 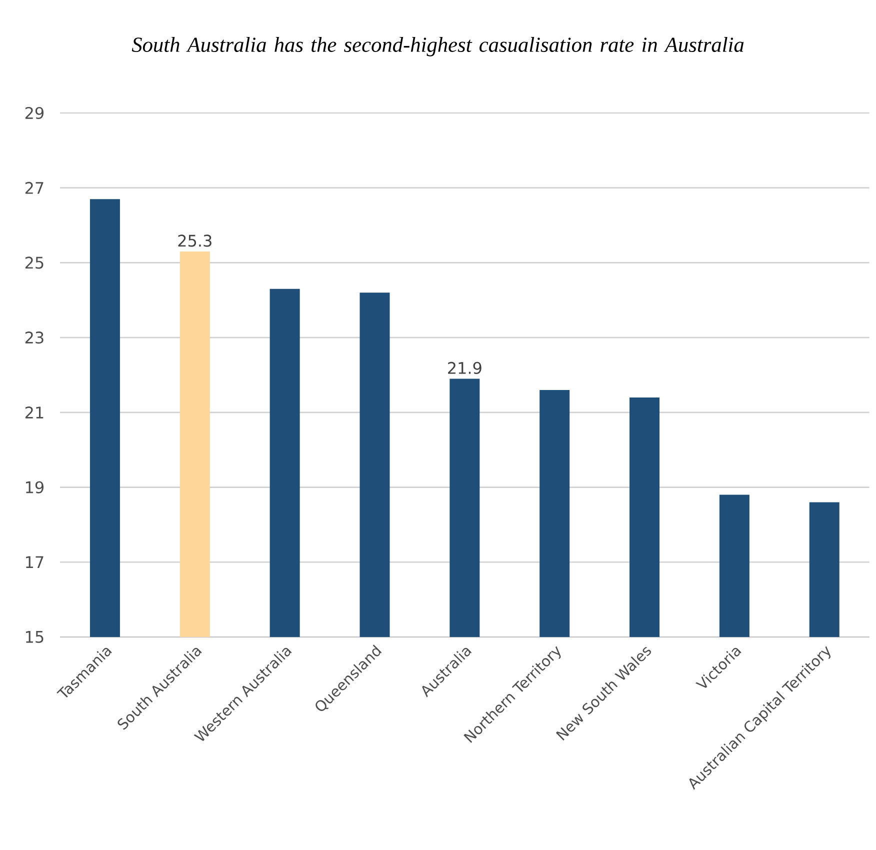 I want to click on y-tick-label: 29, so click(x=34, y=113).